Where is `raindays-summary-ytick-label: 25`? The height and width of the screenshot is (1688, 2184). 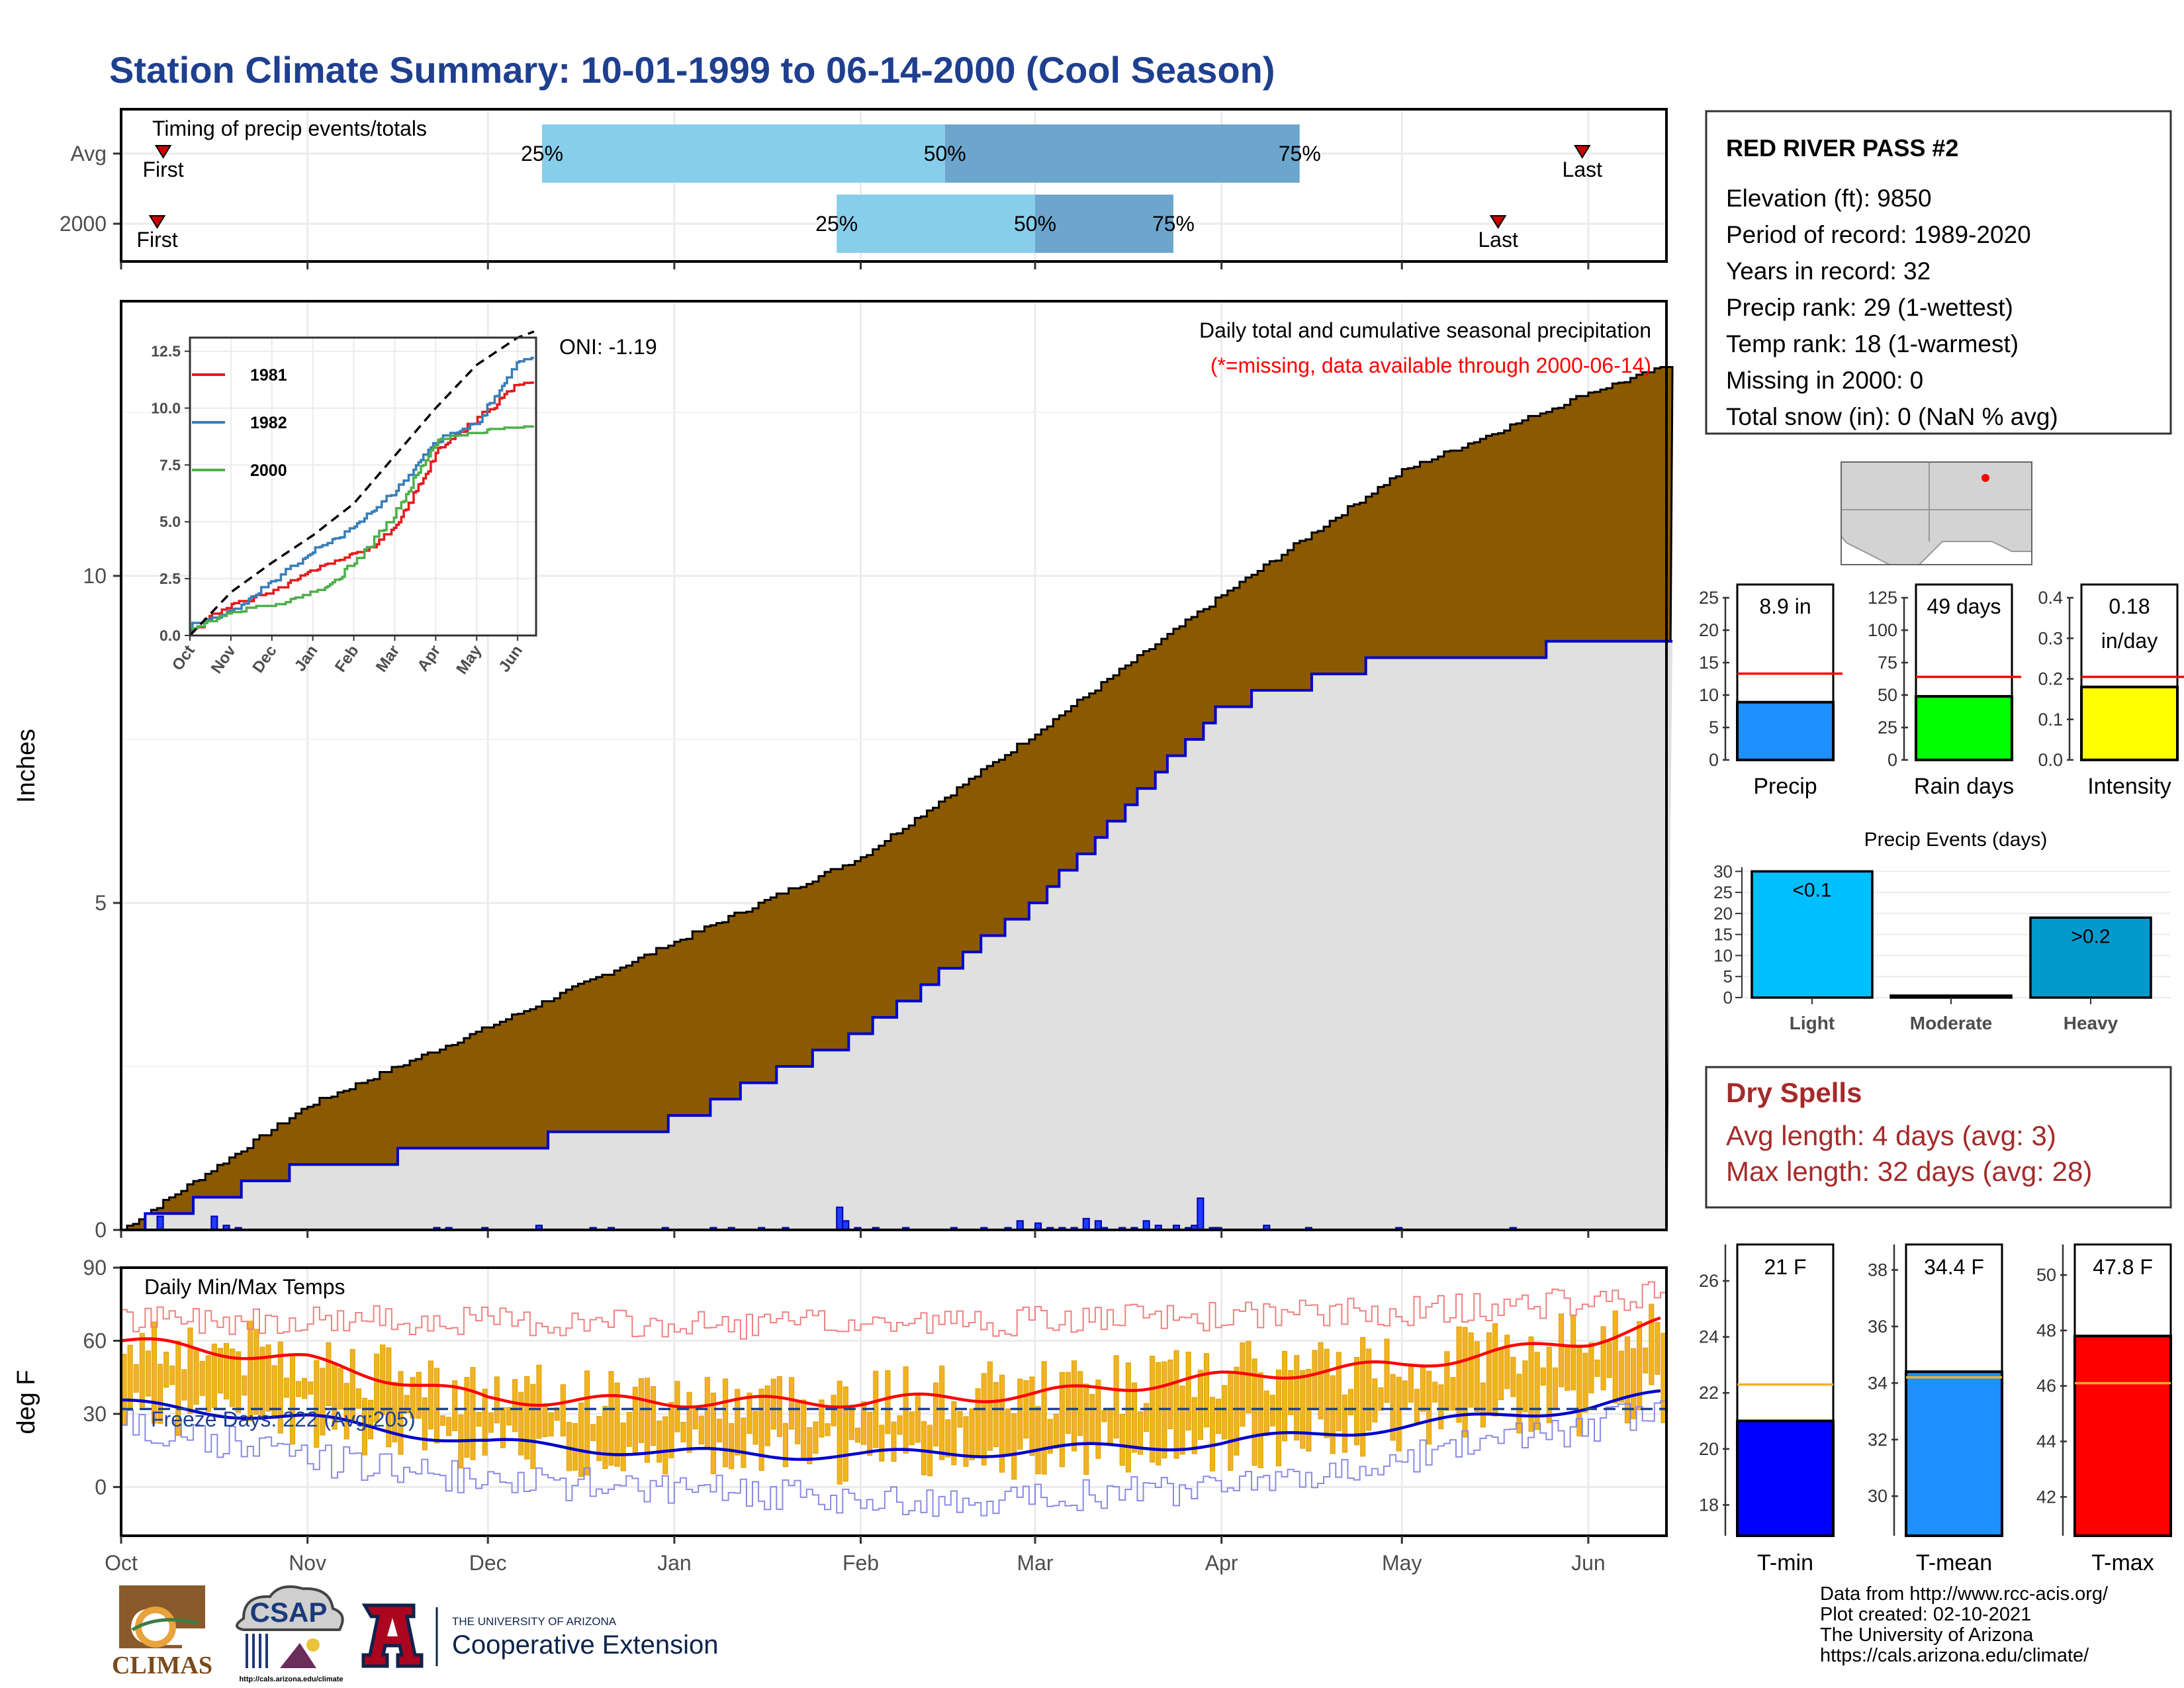
raindays-summary-ytick-label: 25 is located at coordinates (1888, 727).